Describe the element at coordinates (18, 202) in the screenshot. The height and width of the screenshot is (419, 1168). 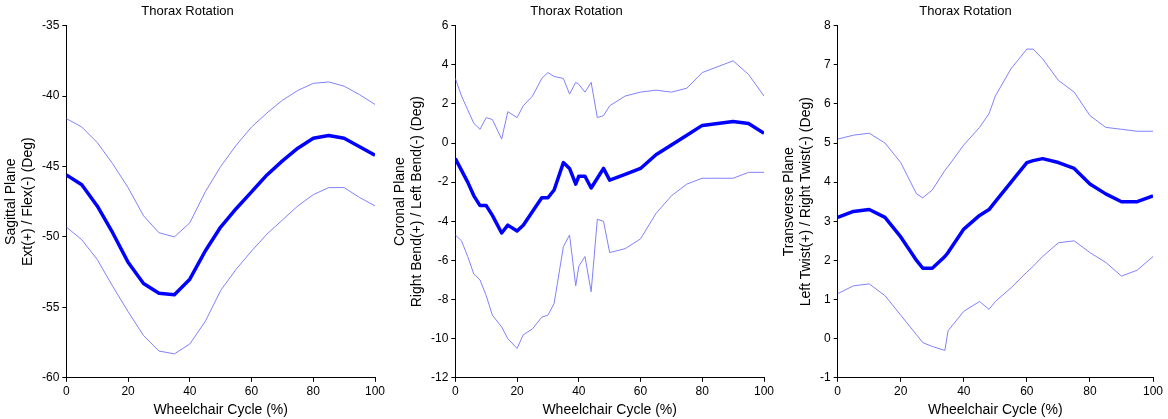
I see `y-axis-title: Sagittal Plane Ext(+) / Flex(-) (Deg)` at that location.